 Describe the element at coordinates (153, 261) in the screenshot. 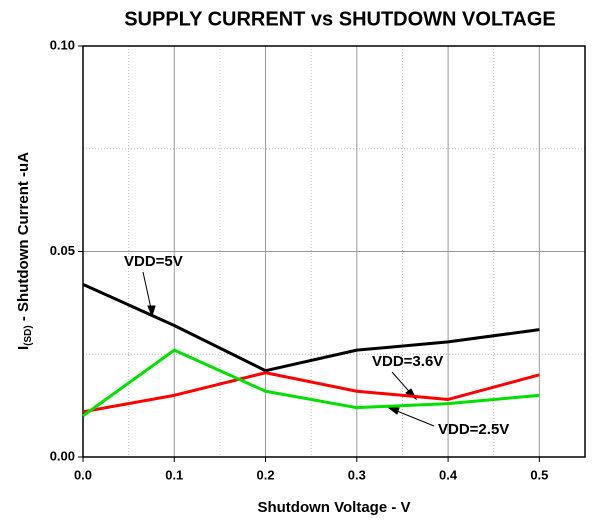

I see `series-label: VDD=5V` at that location.